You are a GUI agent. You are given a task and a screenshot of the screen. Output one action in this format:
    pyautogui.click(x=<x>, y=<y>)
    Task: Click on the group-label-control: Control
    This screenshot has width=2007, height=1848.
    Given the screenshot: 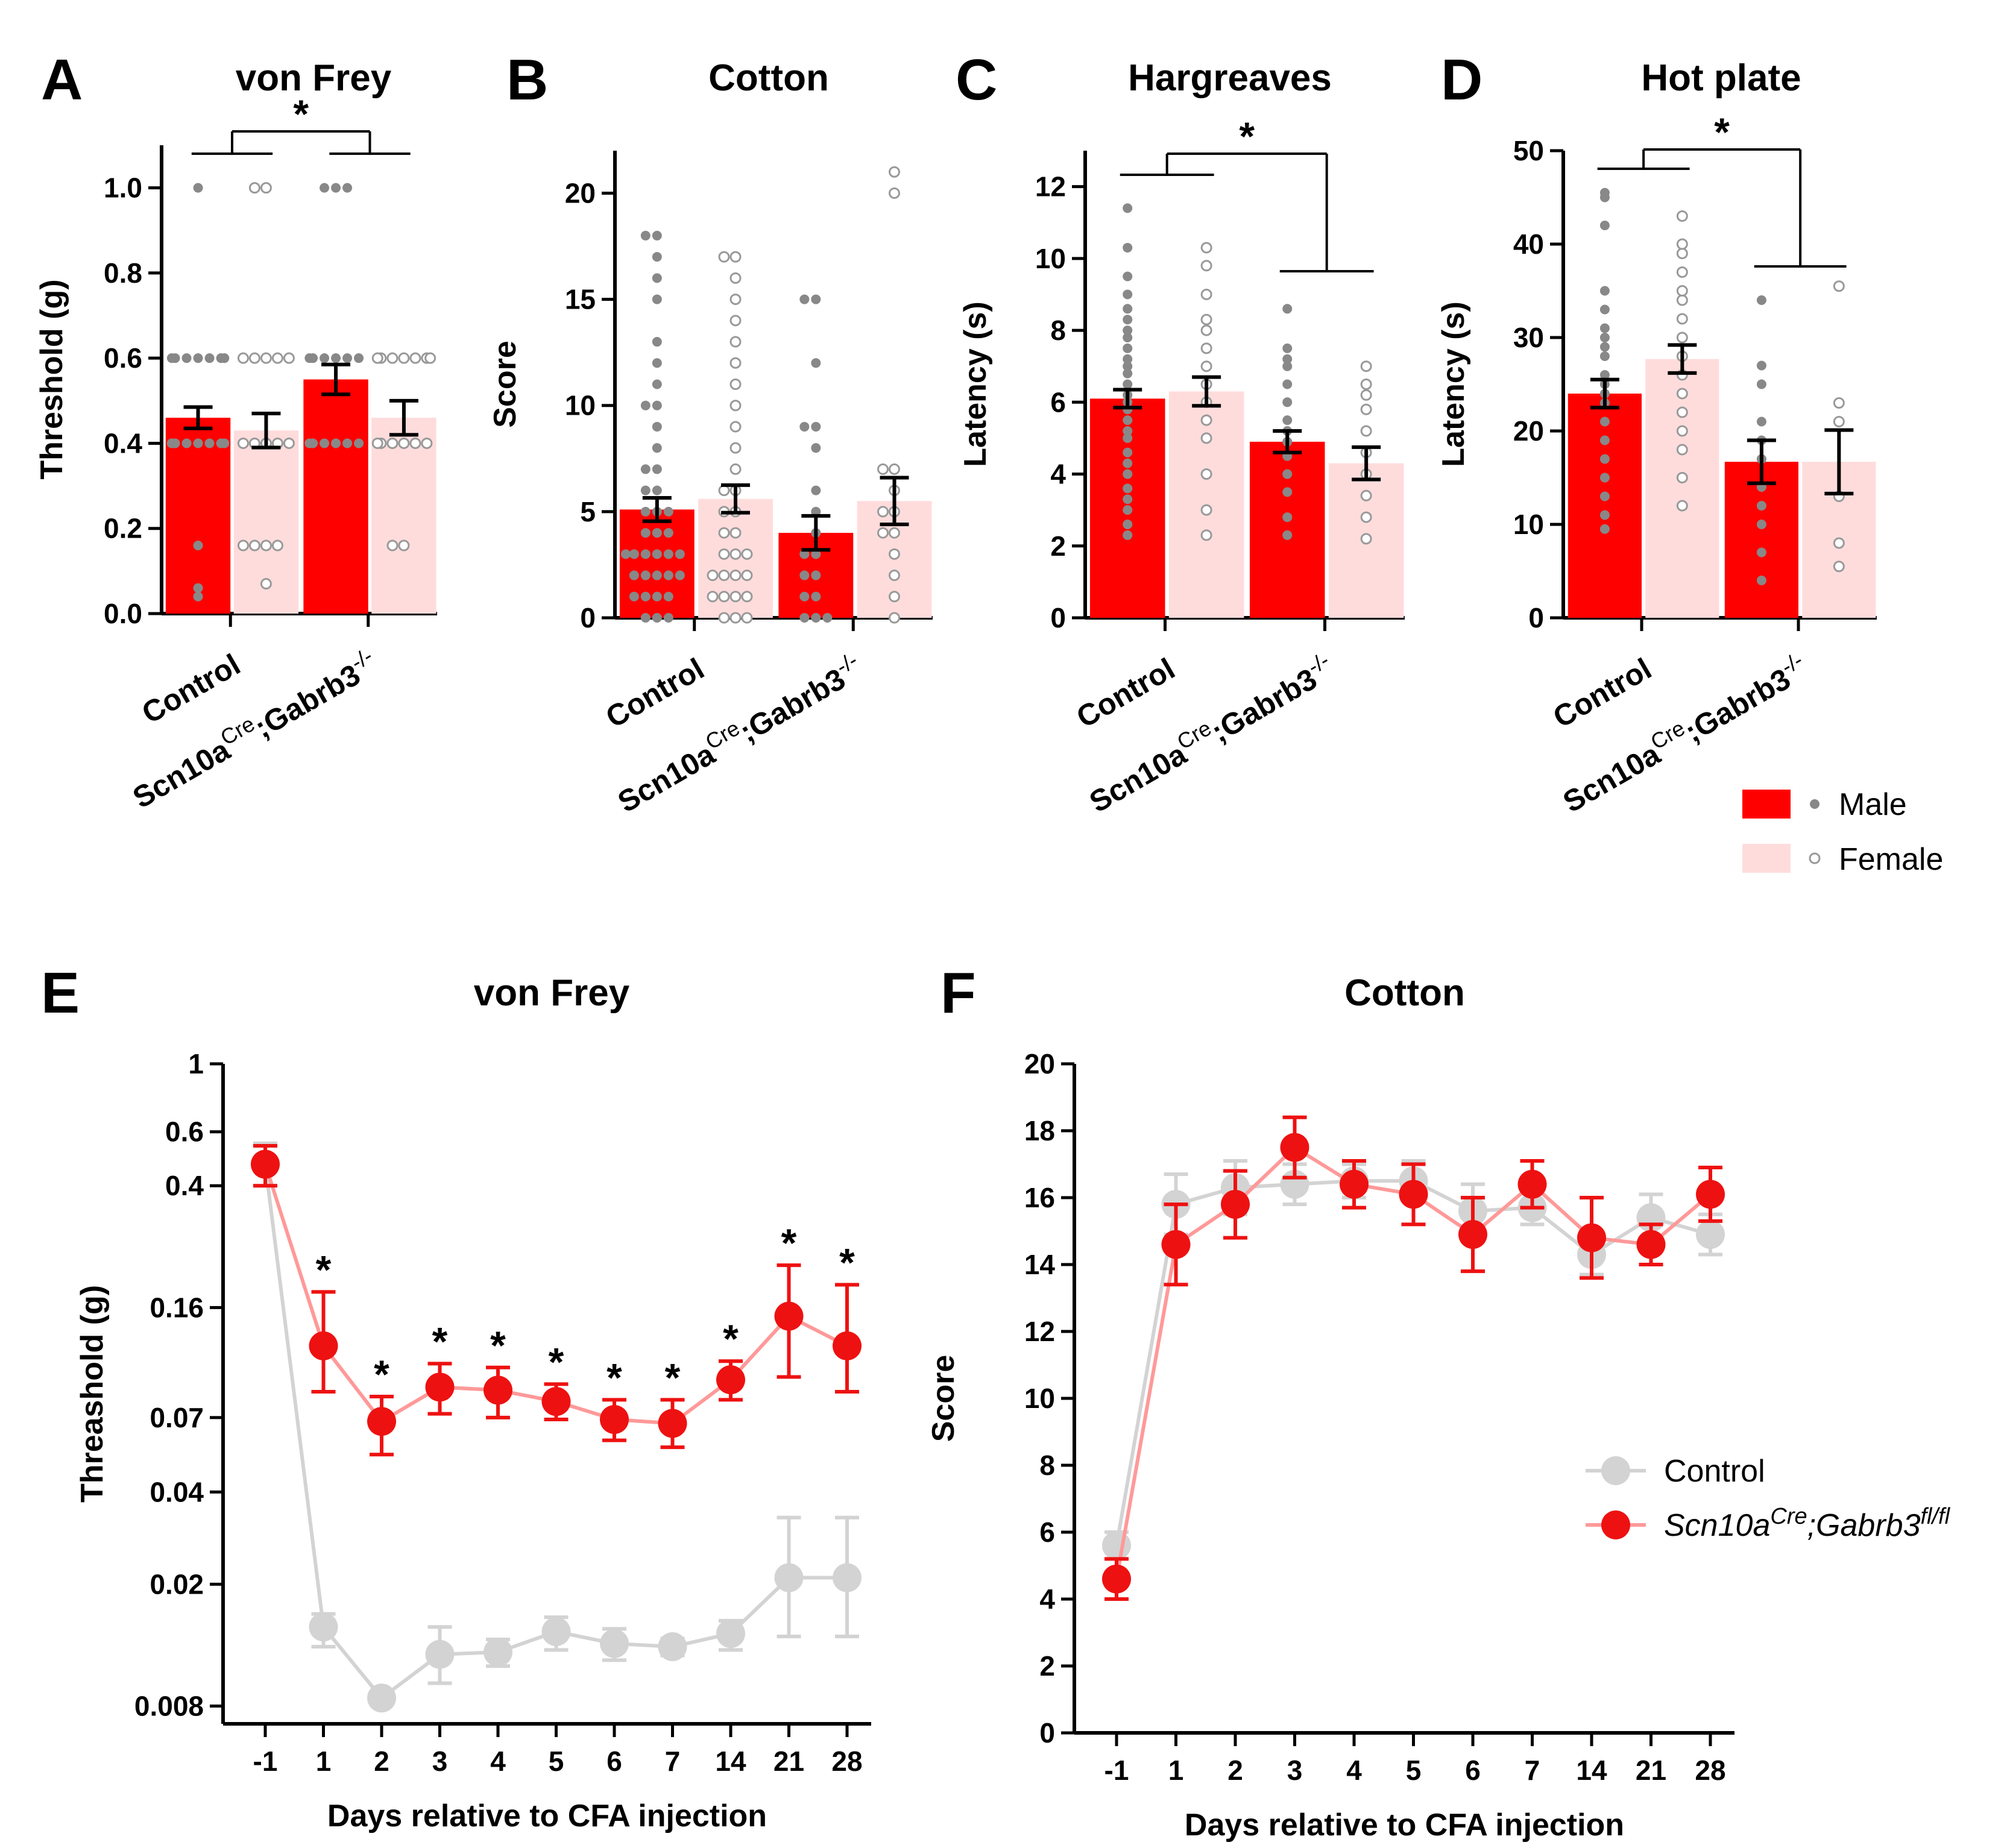 What is the action you would take?
    pyautogui.click(x=655, y=693)
    